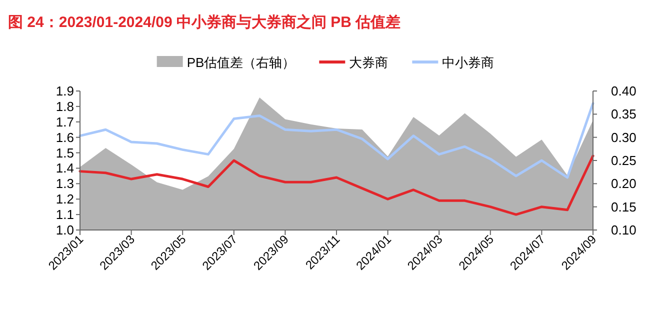 The height and width of the screenshot is (334, 651). Describe the element at coordinates (65, 152) in the screenshot. I see `y-tick-label: 1.5` at that location.